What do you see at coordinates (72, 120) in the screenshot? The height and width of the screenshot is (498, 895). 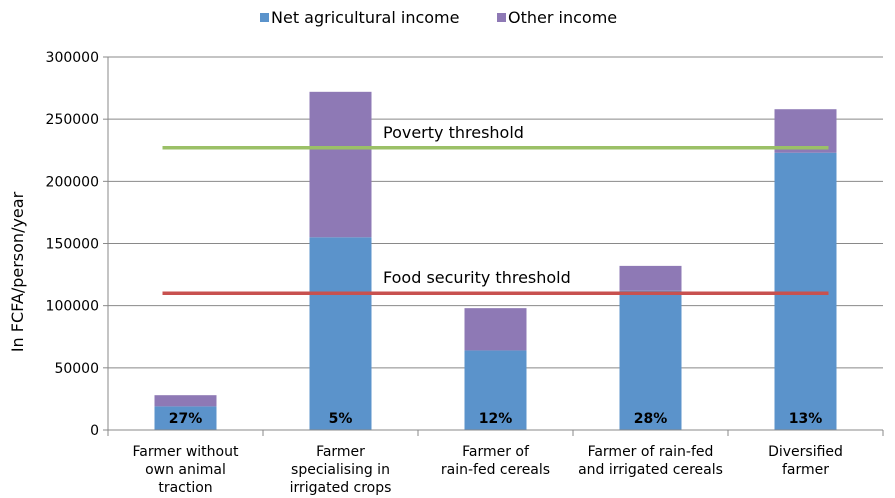 I see `y-tick-label: 250000` at bounding box center [72, 120].